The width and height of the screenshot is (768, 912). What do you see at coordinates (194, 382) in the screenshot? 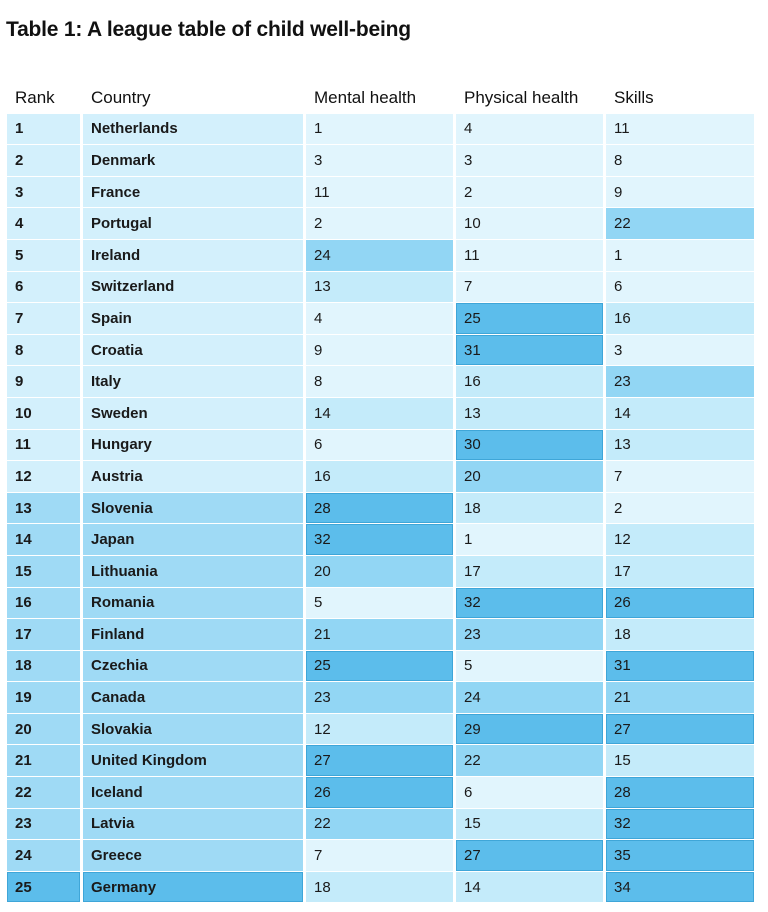
I see `country-cell: Italy` at bounding box center [194, 382].